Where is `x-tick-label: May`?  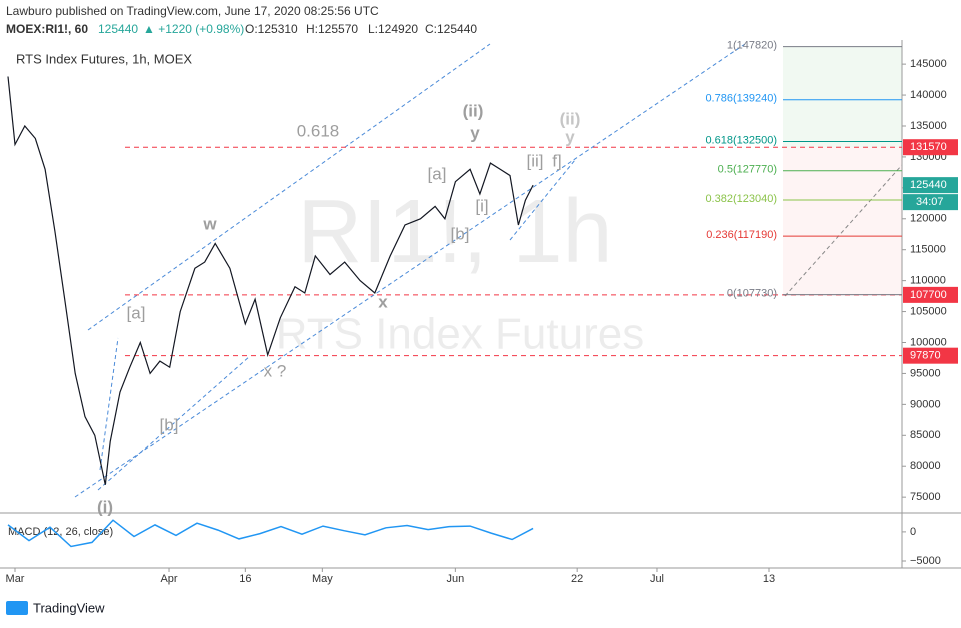
x-tick-label: May is located at coordinates (322, 579).